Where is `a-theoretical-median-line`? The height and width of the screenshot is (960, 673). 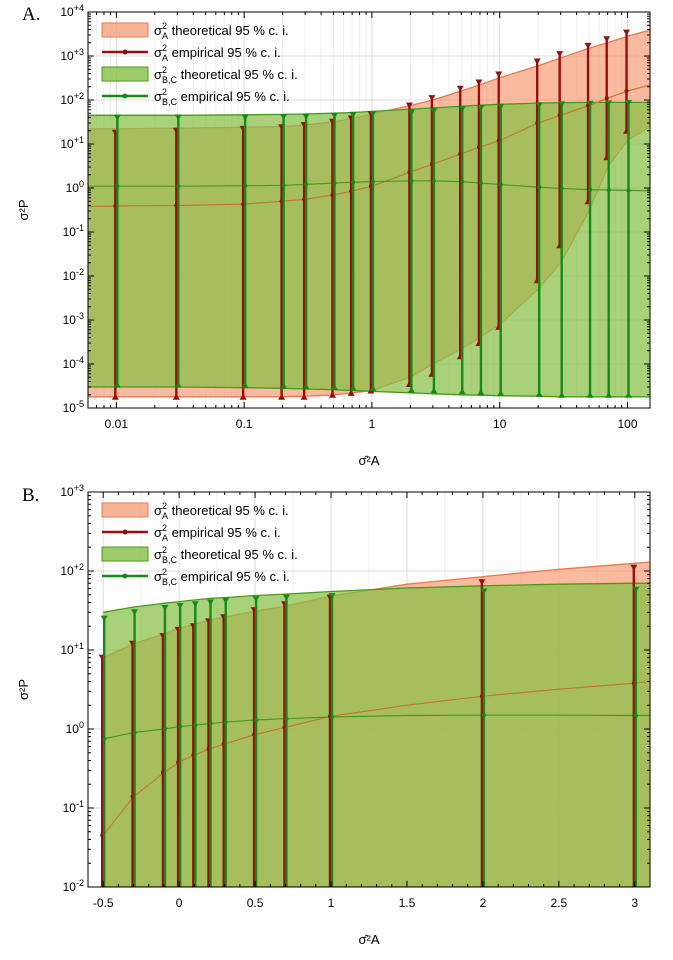
a-theoretical-median-line is located at coordinates (369, 146).